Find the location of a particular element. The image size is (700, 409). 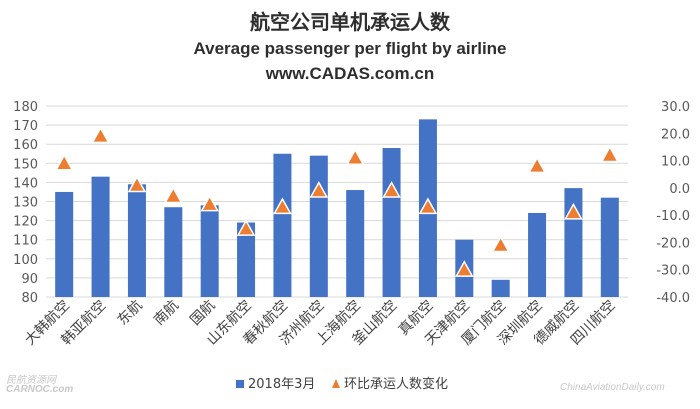

left-tick-label: 80 is located at coordinates (29, 298).